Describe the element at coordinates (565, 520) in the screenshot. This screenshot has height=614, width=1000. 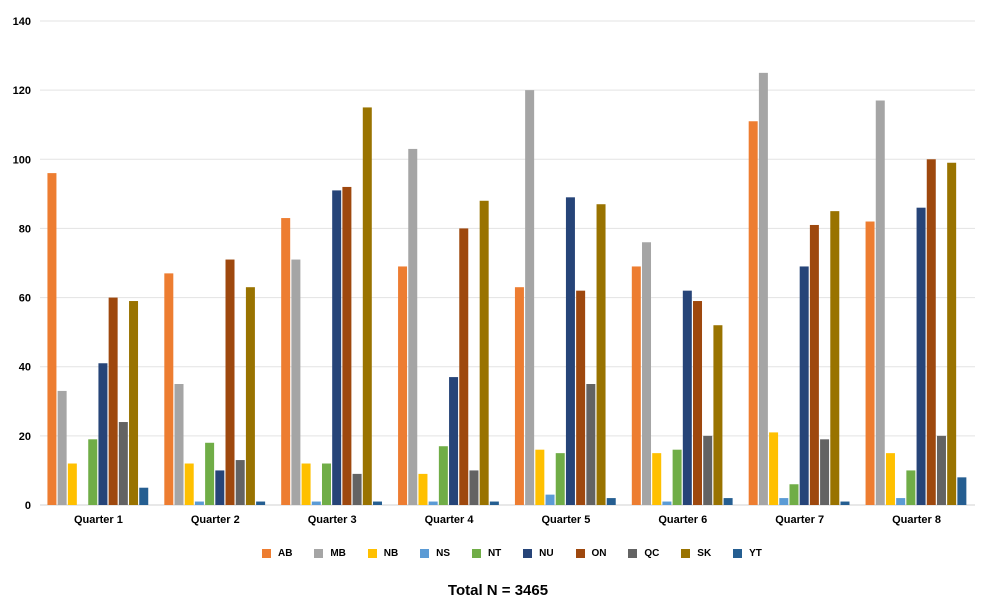
I see `x-tick-label: Quarter 5` at that location.